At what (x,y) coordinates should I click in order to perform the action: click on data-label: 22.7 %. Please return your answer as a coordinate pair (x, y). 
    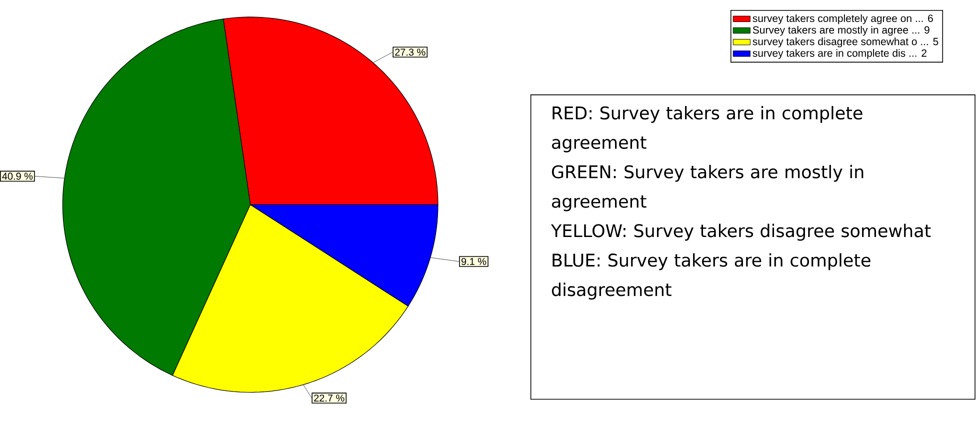
    Looking at the image, I should click on (329, 398).